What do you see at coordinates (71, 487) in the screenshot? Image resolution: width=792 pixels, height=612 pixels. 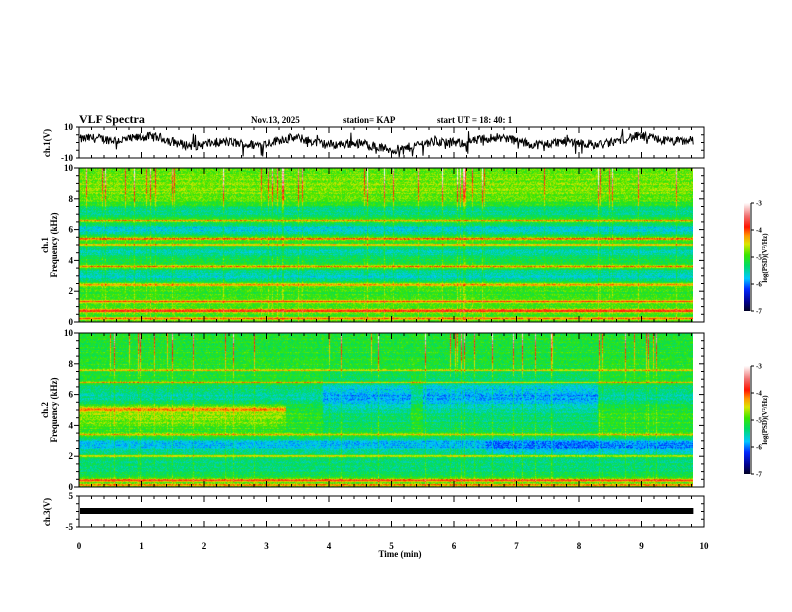 I see `ch2-spectrogram-ytick-label: 0` at bounding box center [71, 487].